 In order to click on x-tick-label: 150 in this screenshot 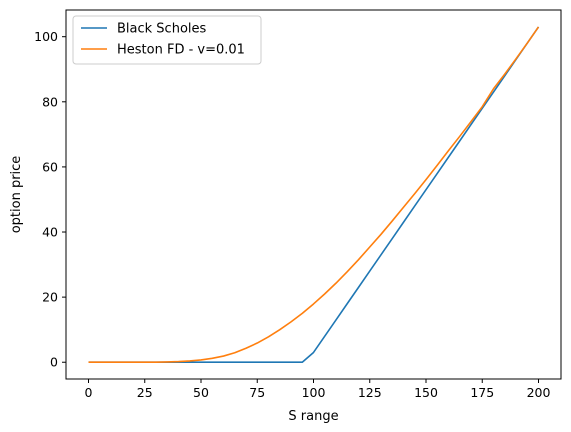, I will do `click(426, 392)`.